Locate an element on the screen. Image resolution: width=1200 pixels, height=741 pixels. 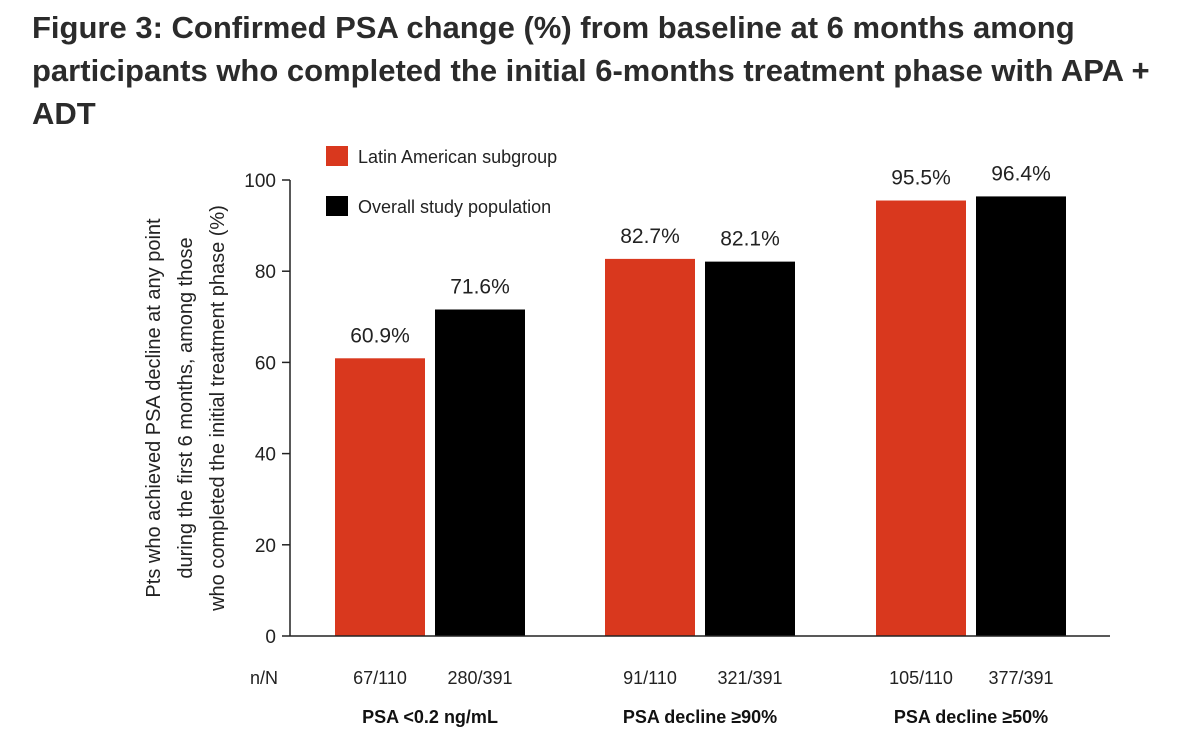
n-over-N-value: 321/391 is located at coordinates (749, 678).